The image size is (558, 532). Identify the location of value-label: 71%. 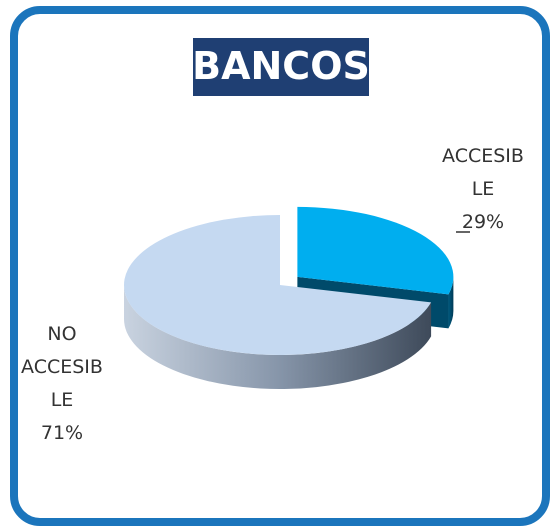
(62, 433).